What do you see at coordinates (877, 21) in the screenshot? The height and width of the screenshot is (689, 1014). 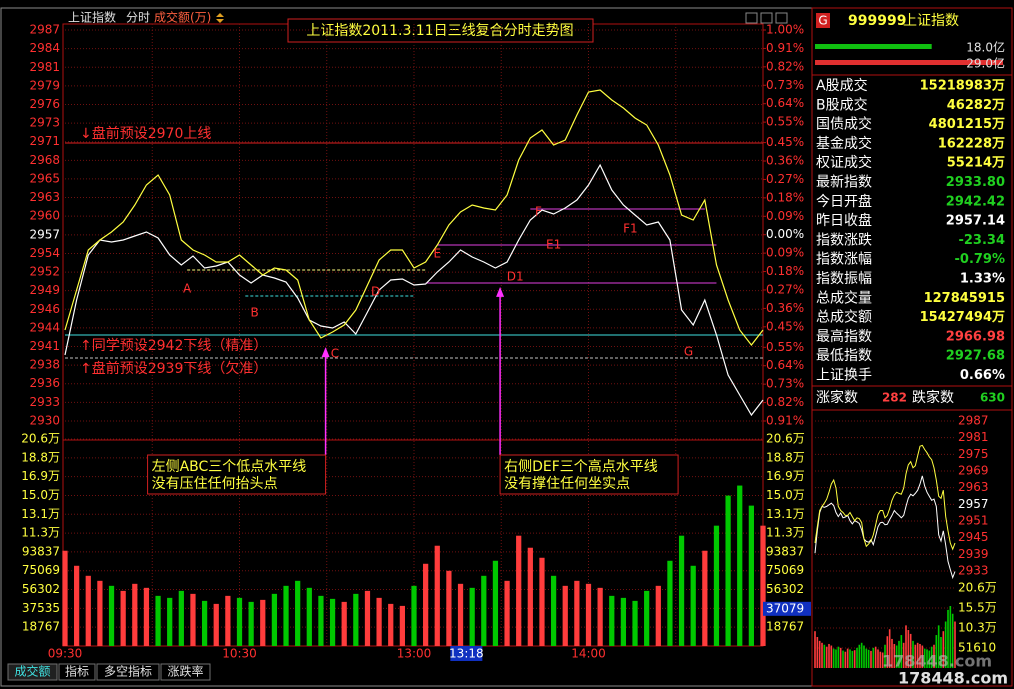 I see `code: 999999` at bounding box center [877, 21].